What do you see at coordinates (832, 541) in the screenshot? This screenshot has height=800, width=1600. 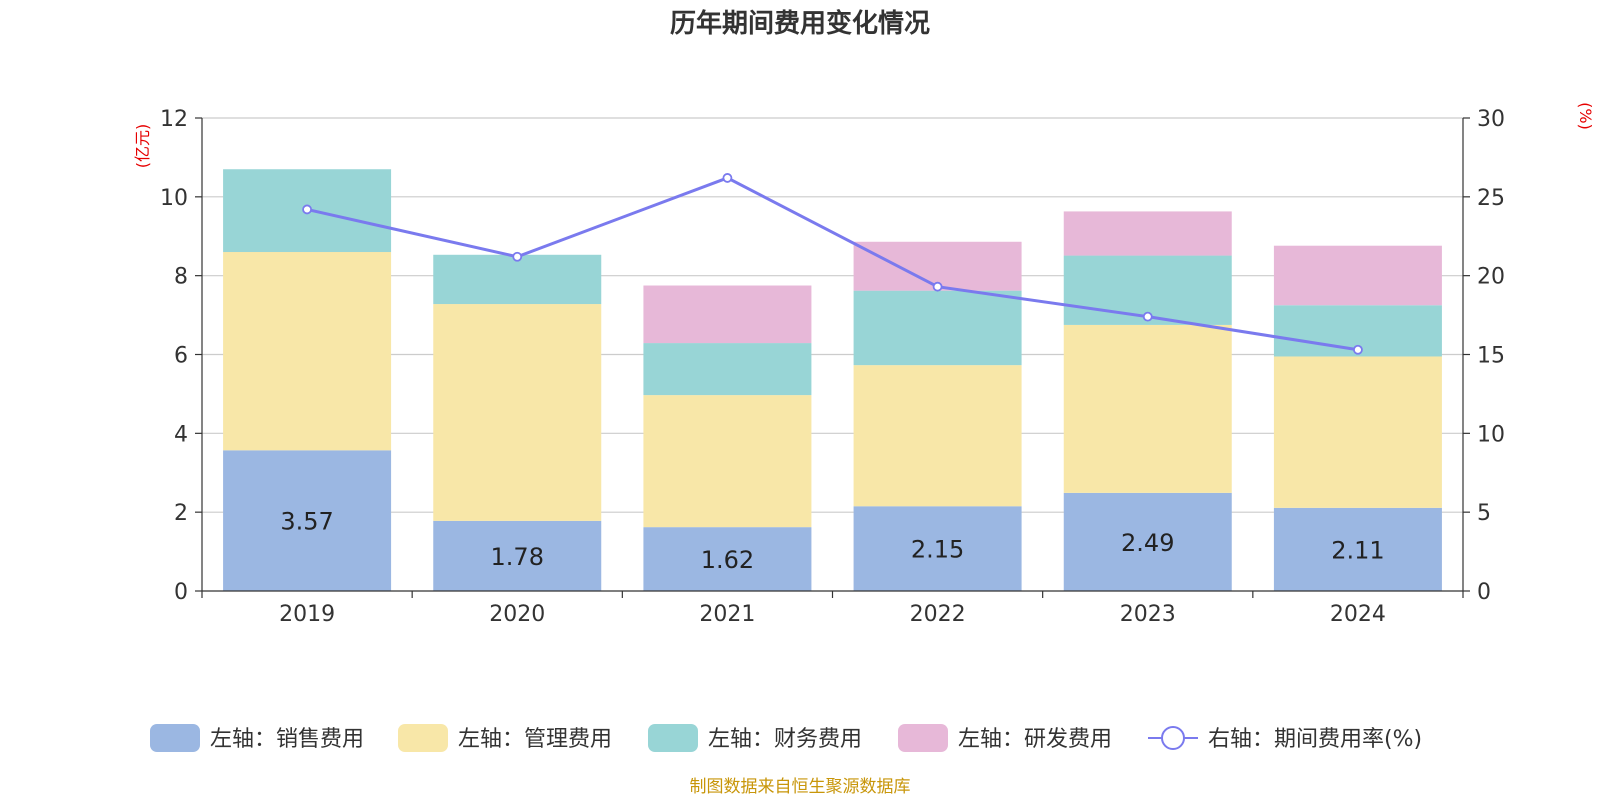 I see `data-labels: 3.57 1.78 1.62 2.15 2.49 2.11` at bounding box center [832, 541].